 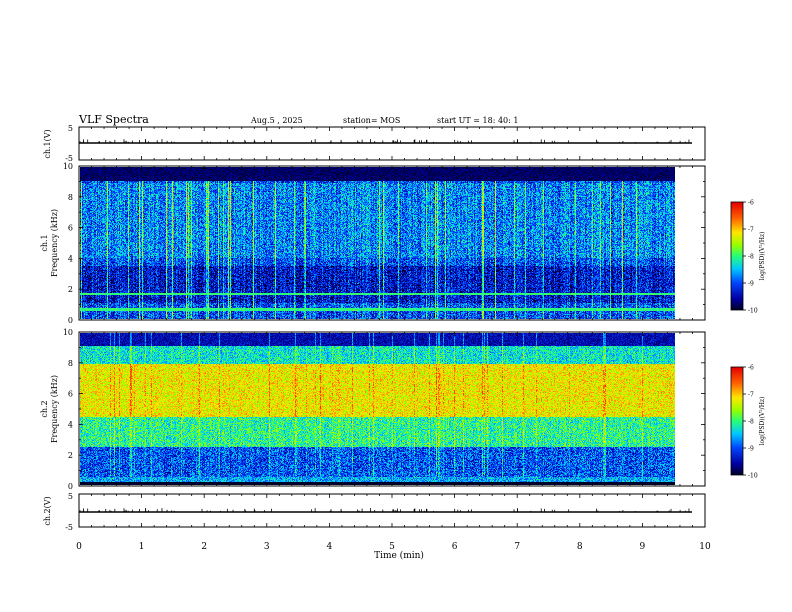 What do you see at coordinates (751, 395) in the screenshot?
I see `cbar2-ticks-label--7: -7` at bounding box center [751, 395].